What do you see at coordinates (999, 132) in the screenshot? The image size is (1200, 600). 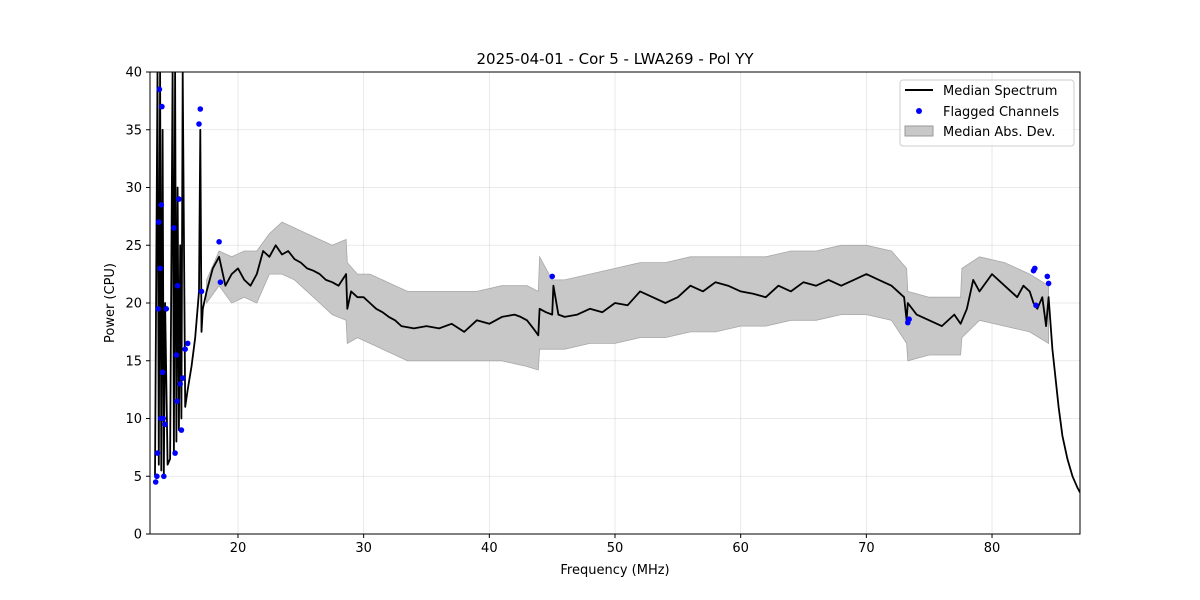 I see `legend-label-median-abs-dev: Median Abs. Dev.` at bounding box center [999, 132].